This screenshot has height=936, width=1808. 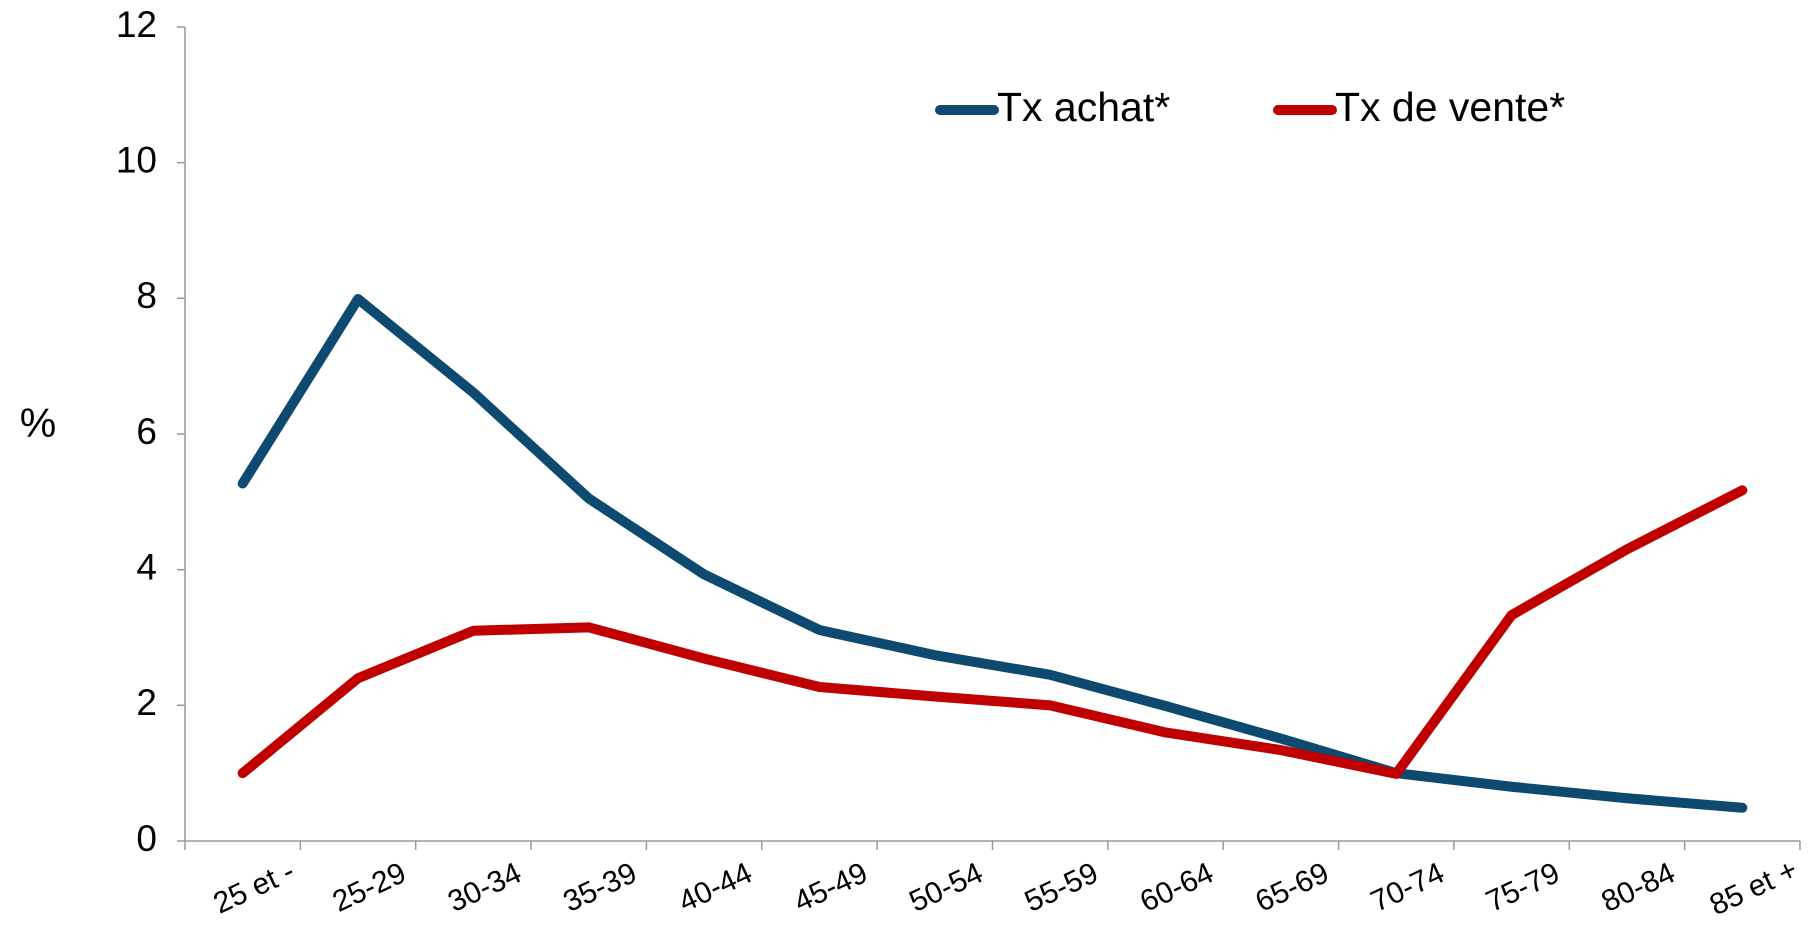 I want to click on y-tick-label: 2, so click(x=146, y=702).